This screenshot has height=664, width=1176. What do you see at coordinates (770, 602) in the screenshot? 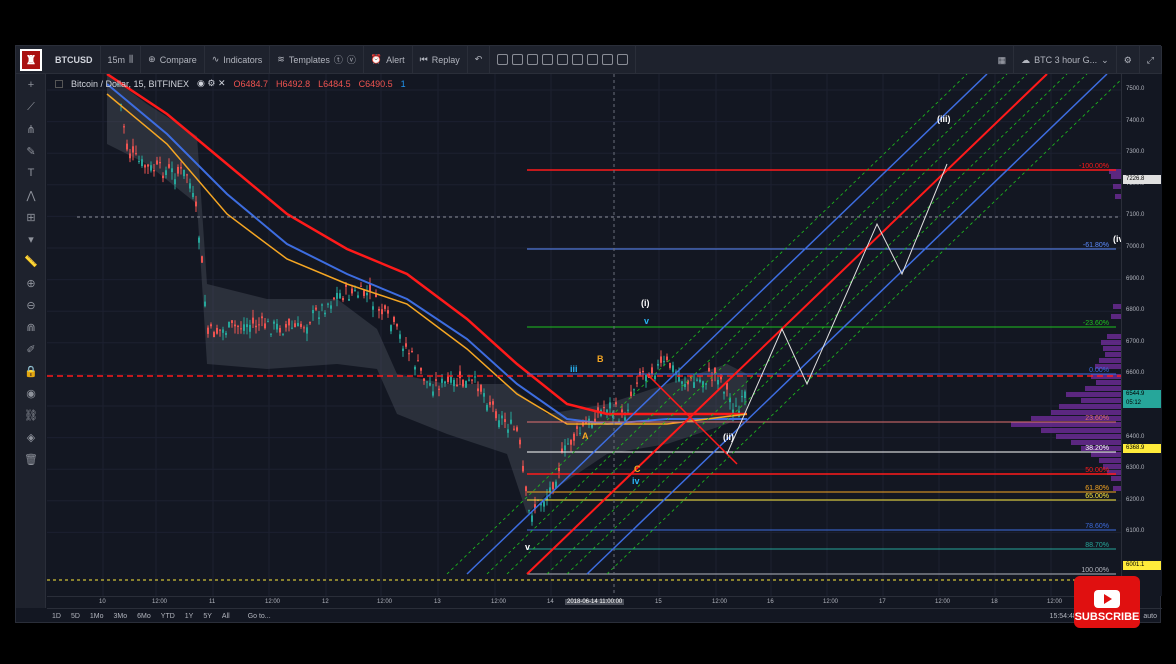
I see `time-tick: 16` at bounding box center [770, 602].